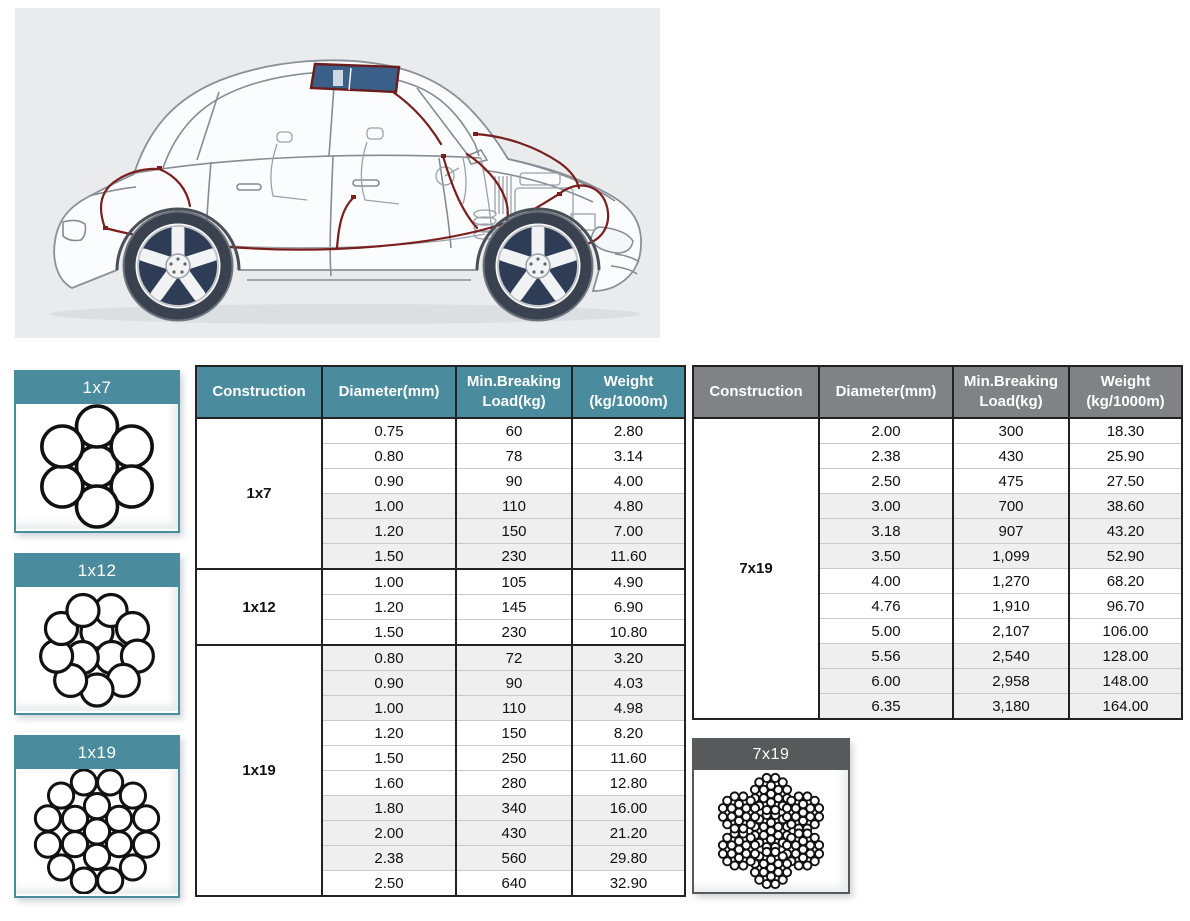 The width and height of the screenshot is (1190, 921). I want to click on table-cell: 5.56, so click(886, 656).